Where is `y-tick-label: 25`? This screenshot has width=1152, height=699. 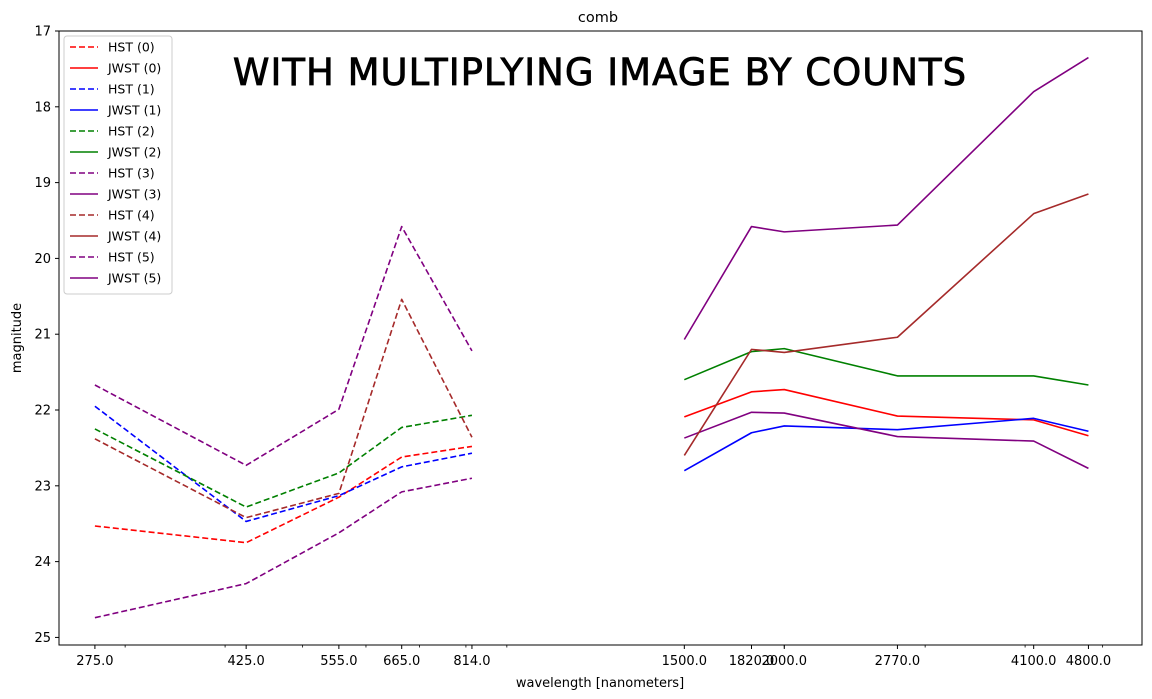
y-tick-label: 25 is located at coordinates (42, 638).